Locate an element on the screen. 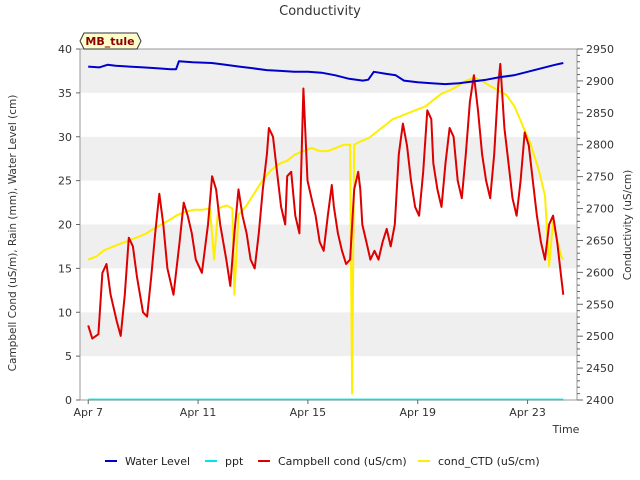 The height and width of the screenshot is (480, 640). chart-title: Conductivity is located at coordinates (320, 11).